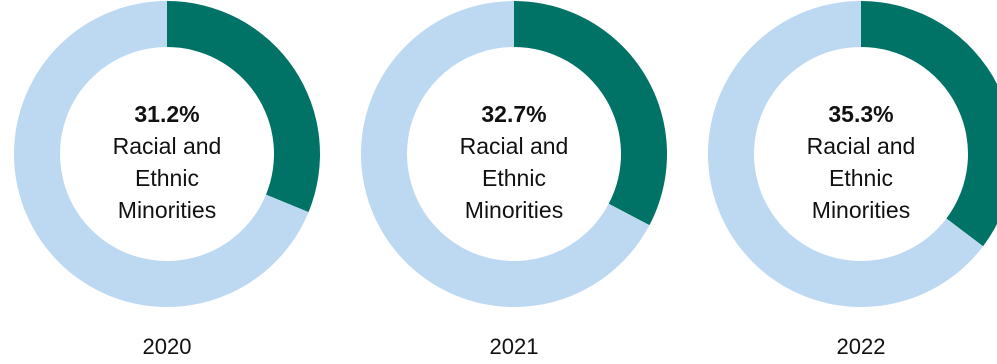 Image resolution: width=997 pixels, height=364 pixels. What do you see at coordinates (590, 113) in the screenshot?
I see `slice-minorities-2021` at bounding box center [590, 113].